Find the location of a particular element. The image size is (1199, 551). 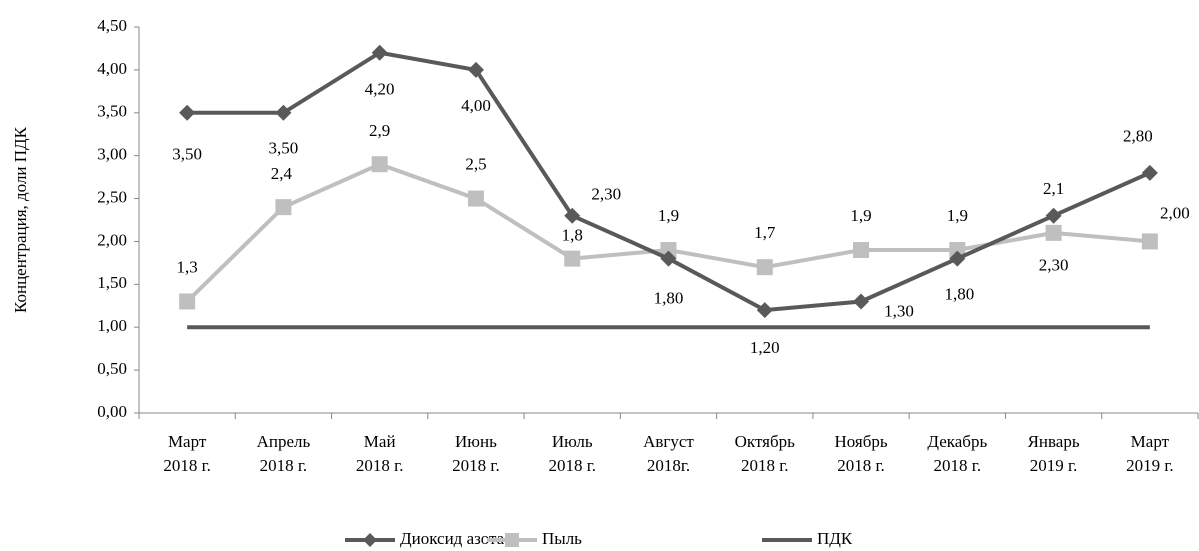

data-label: 4,00 is located at coordinates (476, 105).